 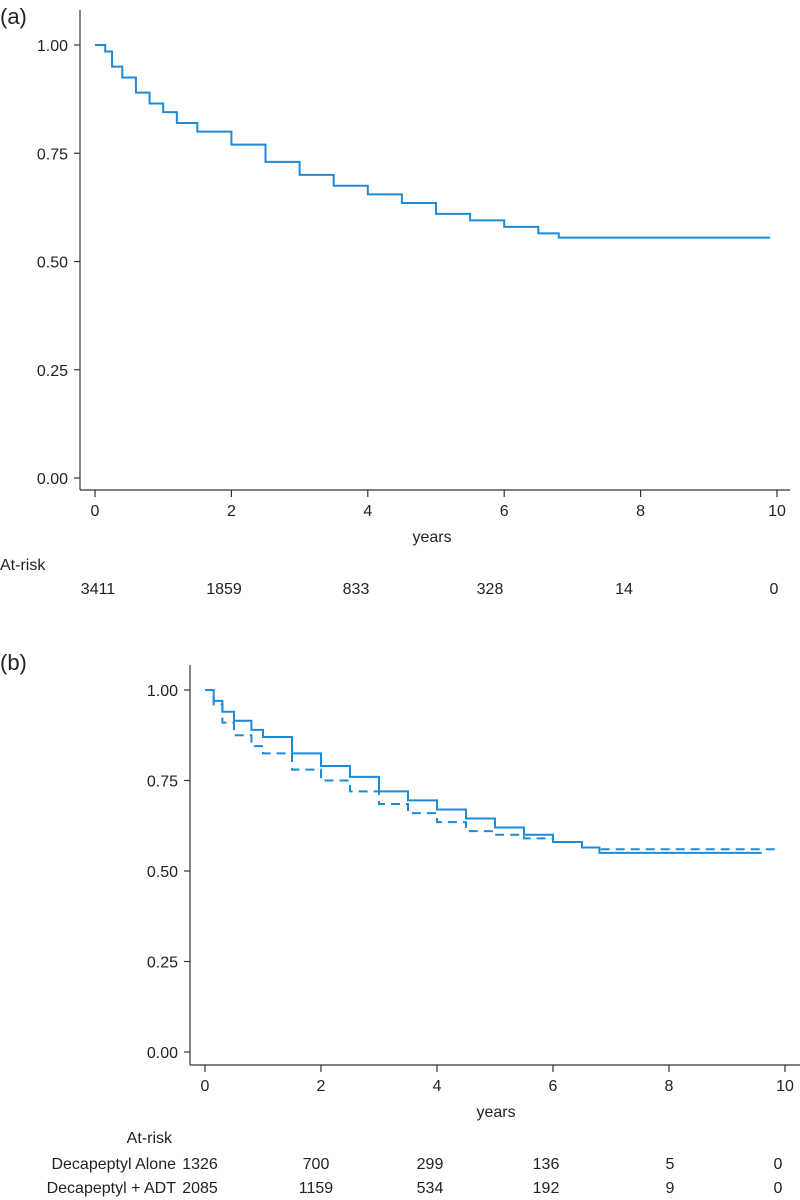 I want to click on at-risk-count: 534, so click(x=430, y=1188).